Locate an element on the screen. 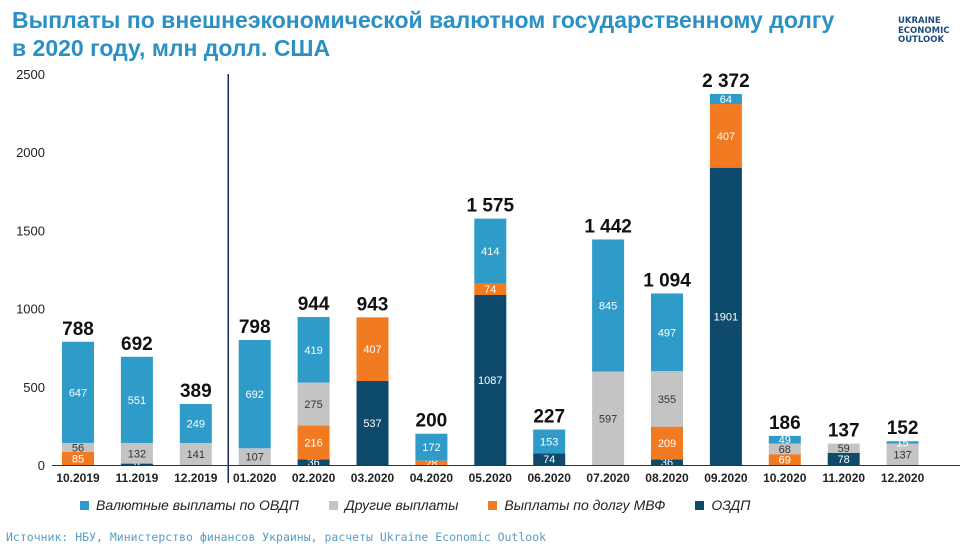 The image size is (980, 551). legend-label: Другие выплаты is located at coordinates (401, 505).